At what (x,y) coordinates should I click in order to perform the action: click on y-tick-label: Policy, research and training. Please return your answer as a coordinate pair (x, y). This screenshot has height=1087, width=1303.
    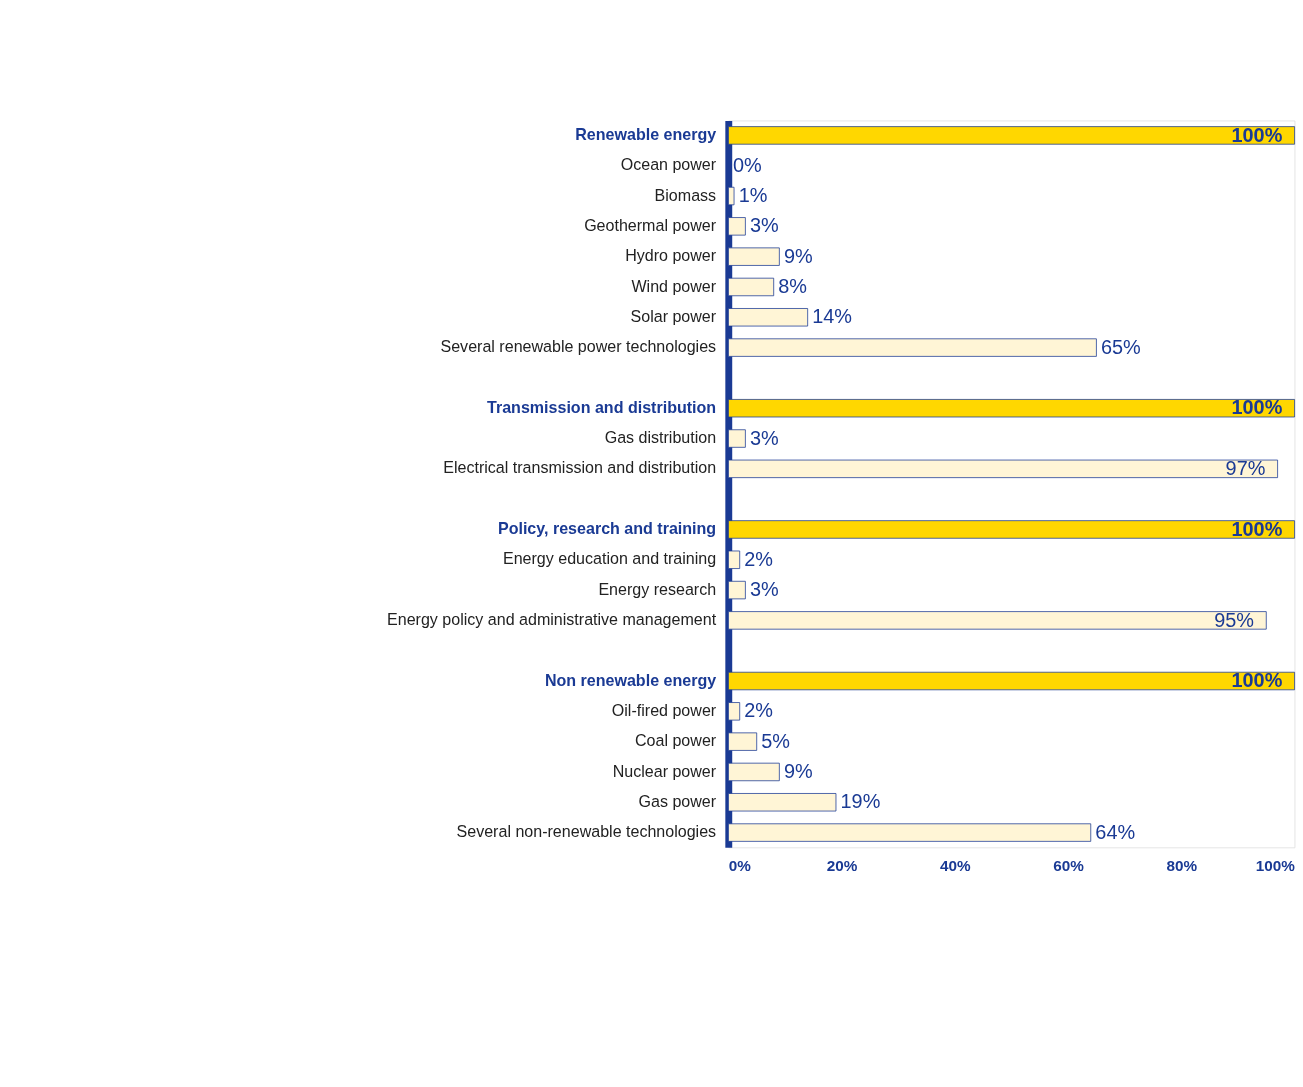
    Looking at the image, I should click on (607, 528).